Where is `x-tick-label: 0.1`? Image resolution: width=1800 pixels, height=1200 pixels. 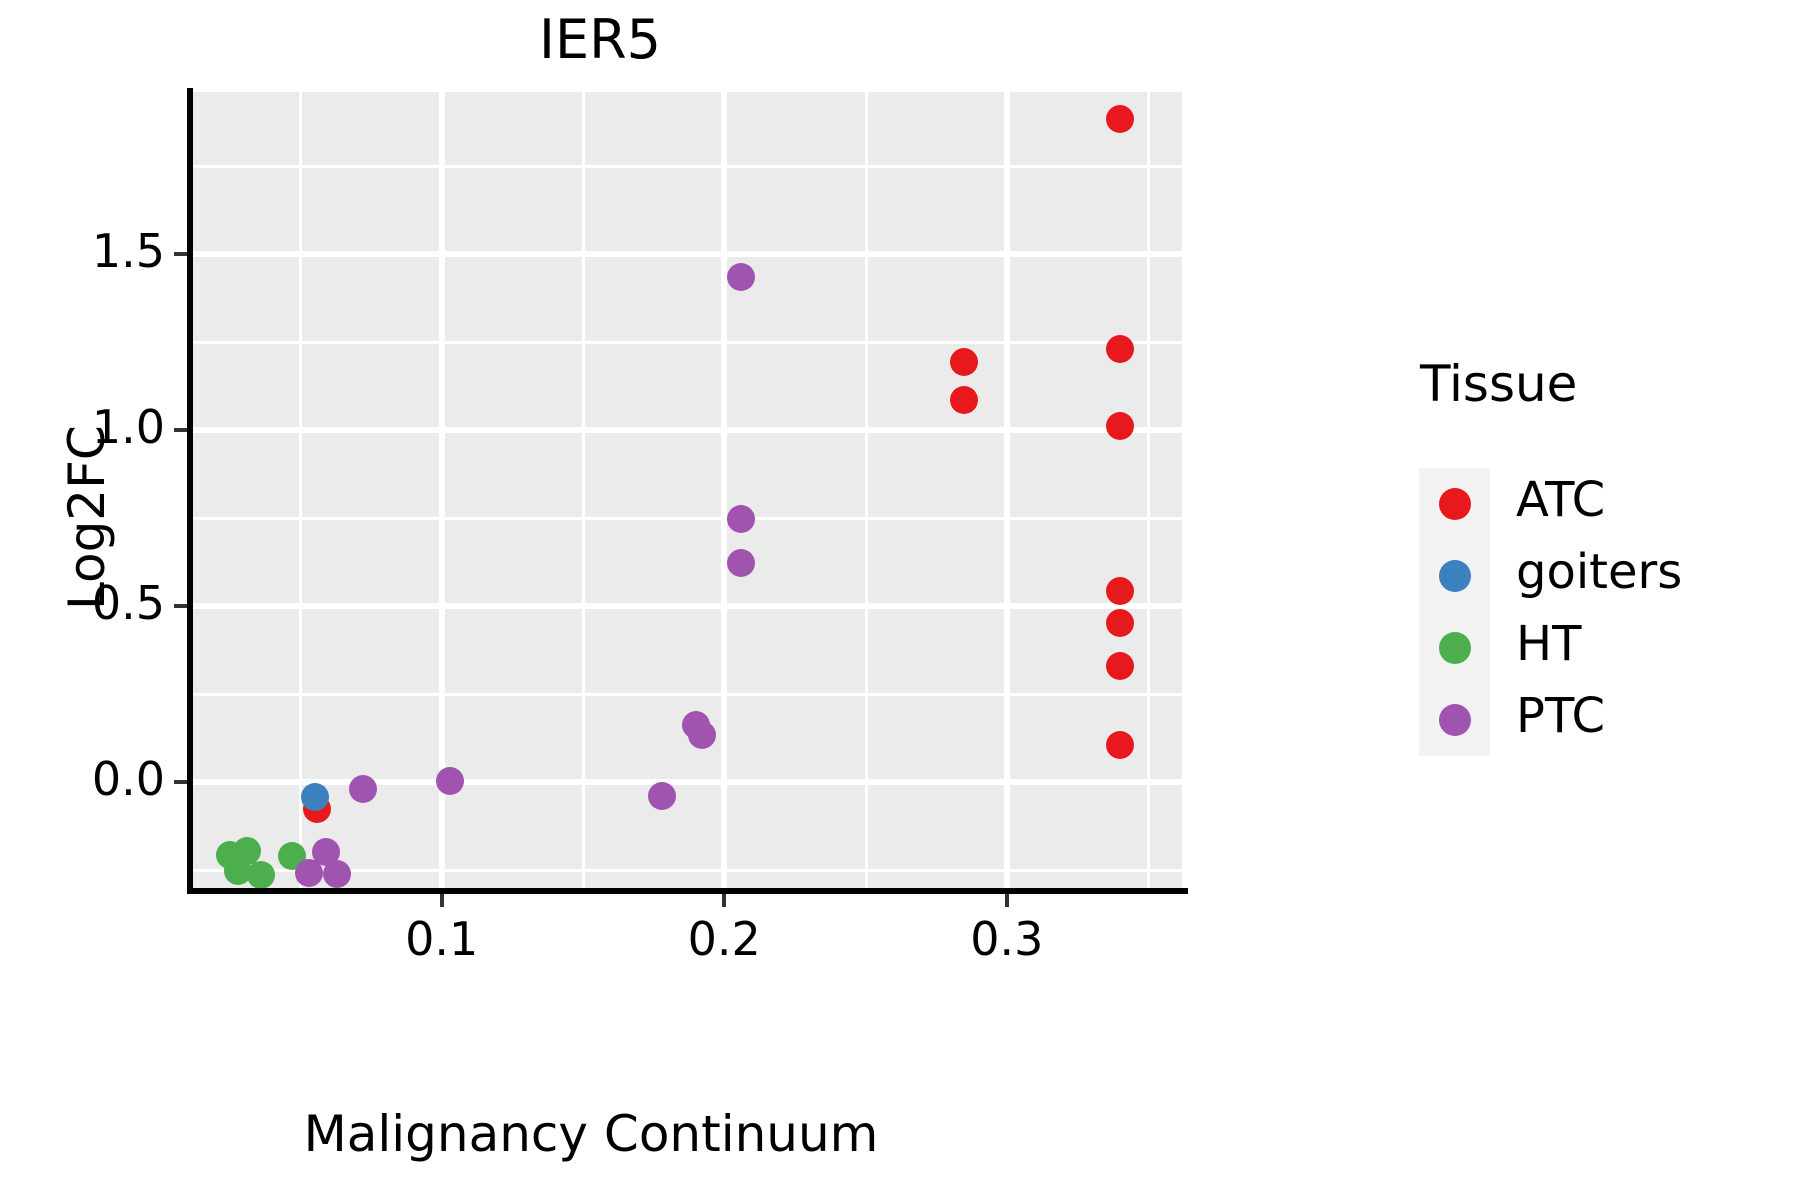 x-tick-label: 0.1 is located at coordinates (442, 939).